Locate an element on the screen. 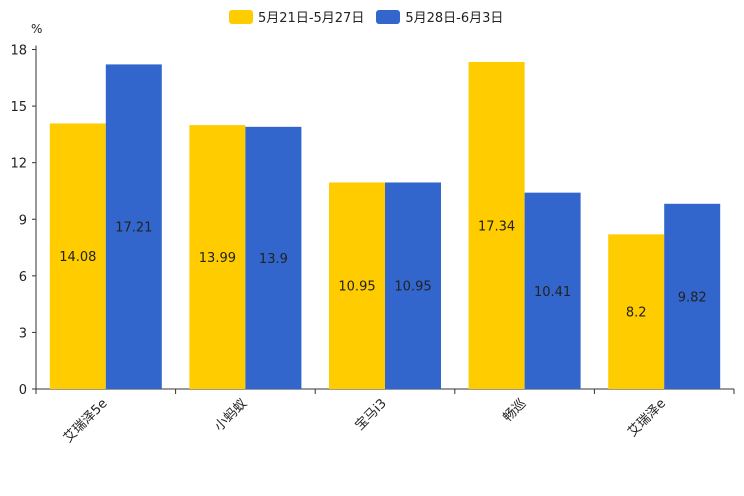 The width and height of the screenshot is (744, 496). x-tick-label: 小蚂蚁 is located at coordinates (231, 415).